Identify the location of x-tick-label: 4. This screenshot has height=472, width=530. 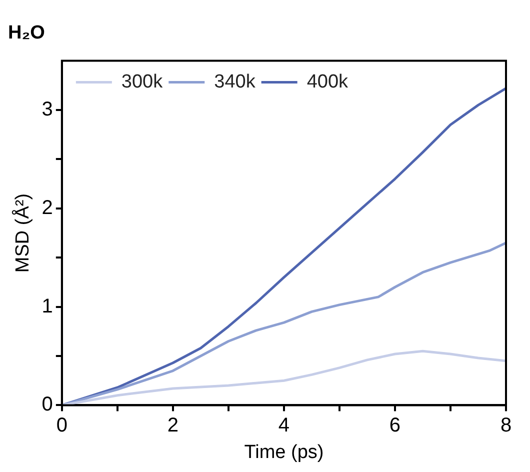
(284, 425).